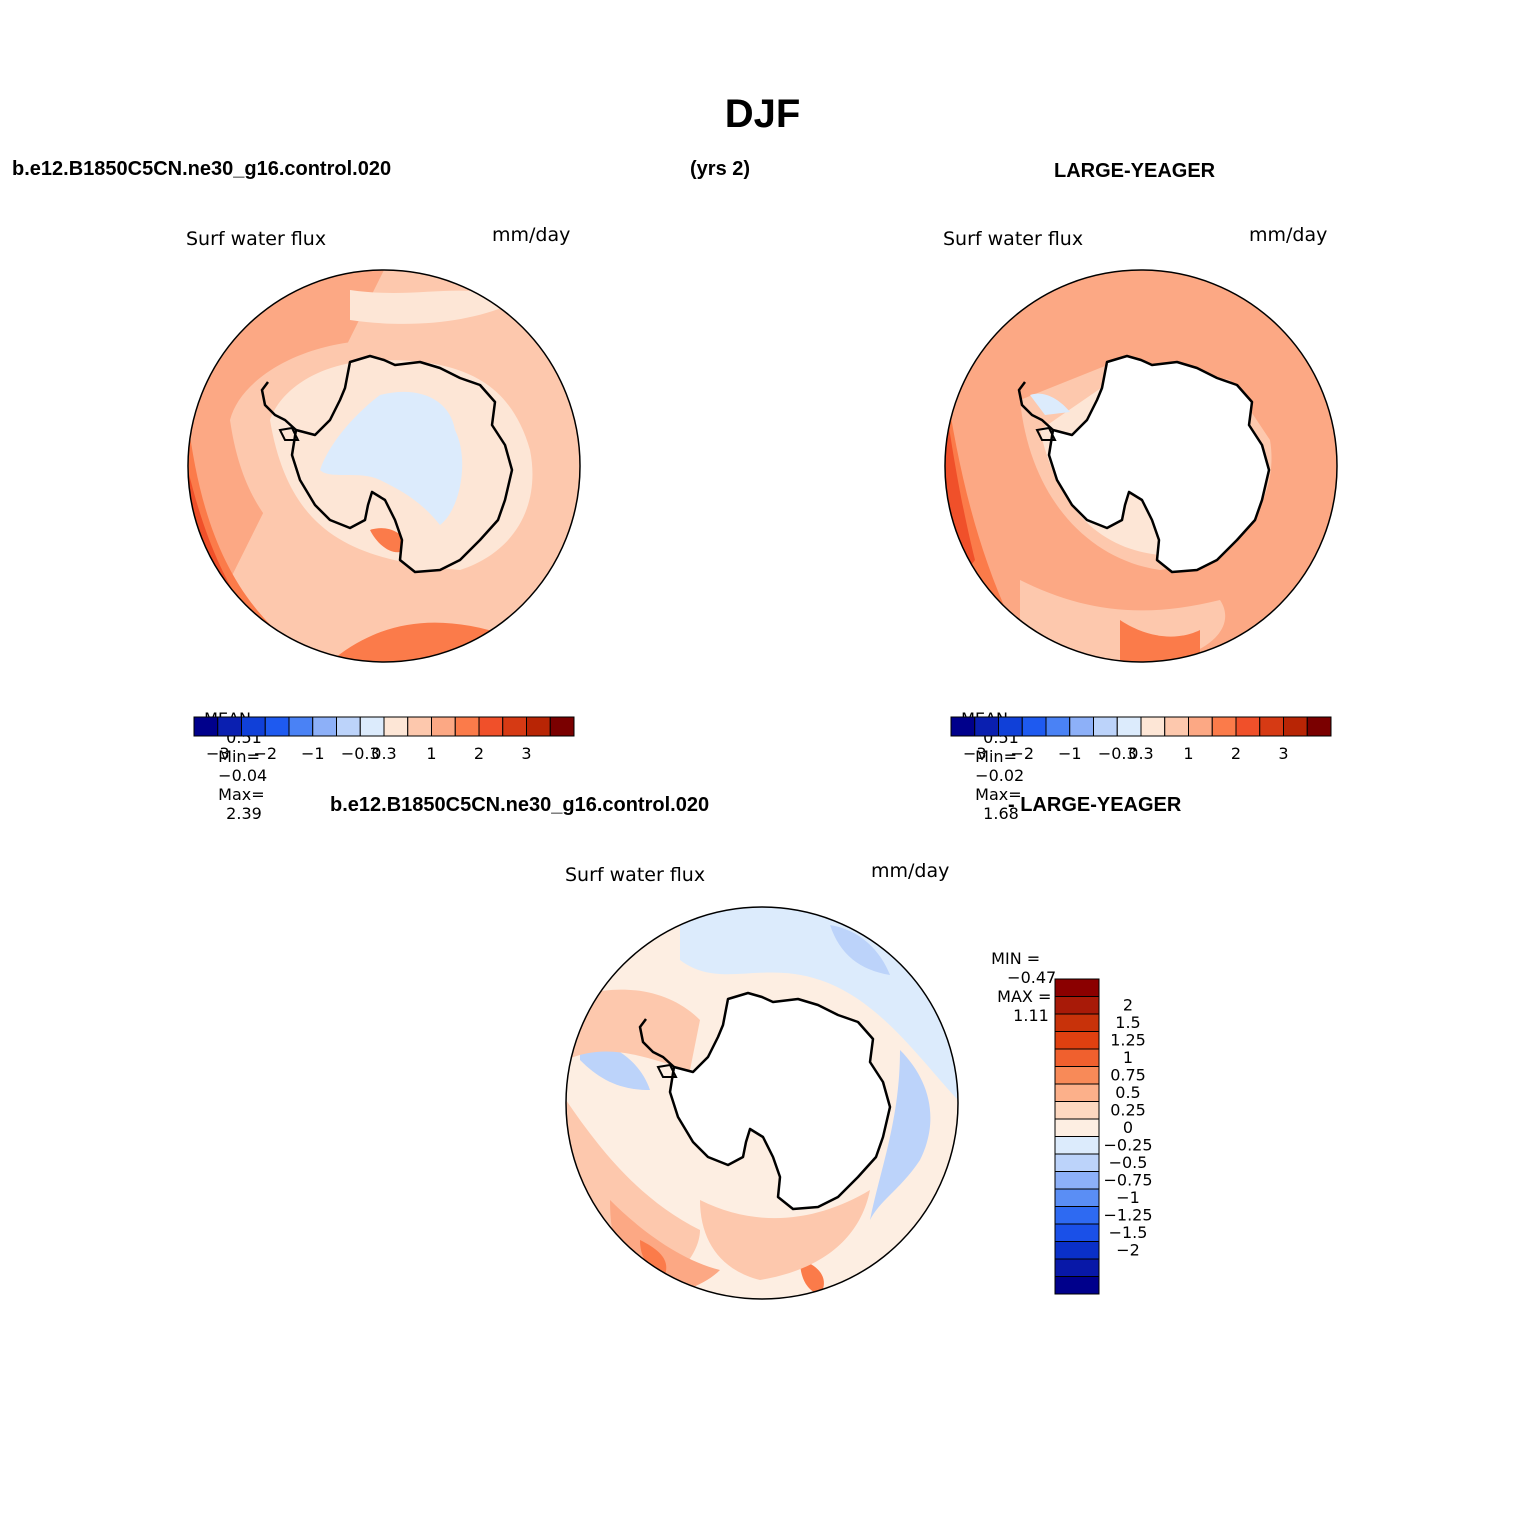 The height and width of the screenshot is (1525, 1525). What do you see at coordinates (1070, 753) in the screenshot?
I see `obs-colorbar-label: −1` at bounding box center [1070, 753].